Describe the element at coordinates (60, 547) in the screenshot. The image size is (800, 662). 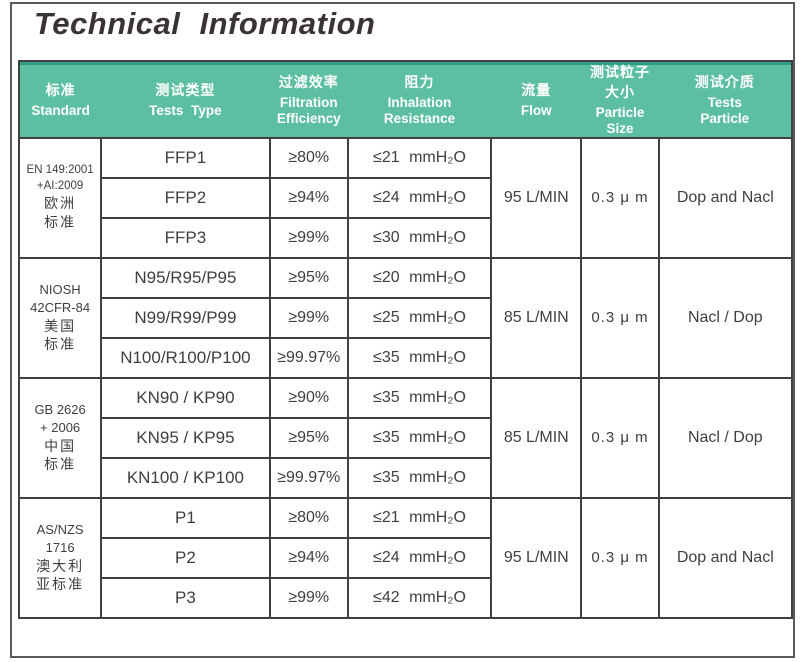
I see `standard-code-line: 1716` at that location.